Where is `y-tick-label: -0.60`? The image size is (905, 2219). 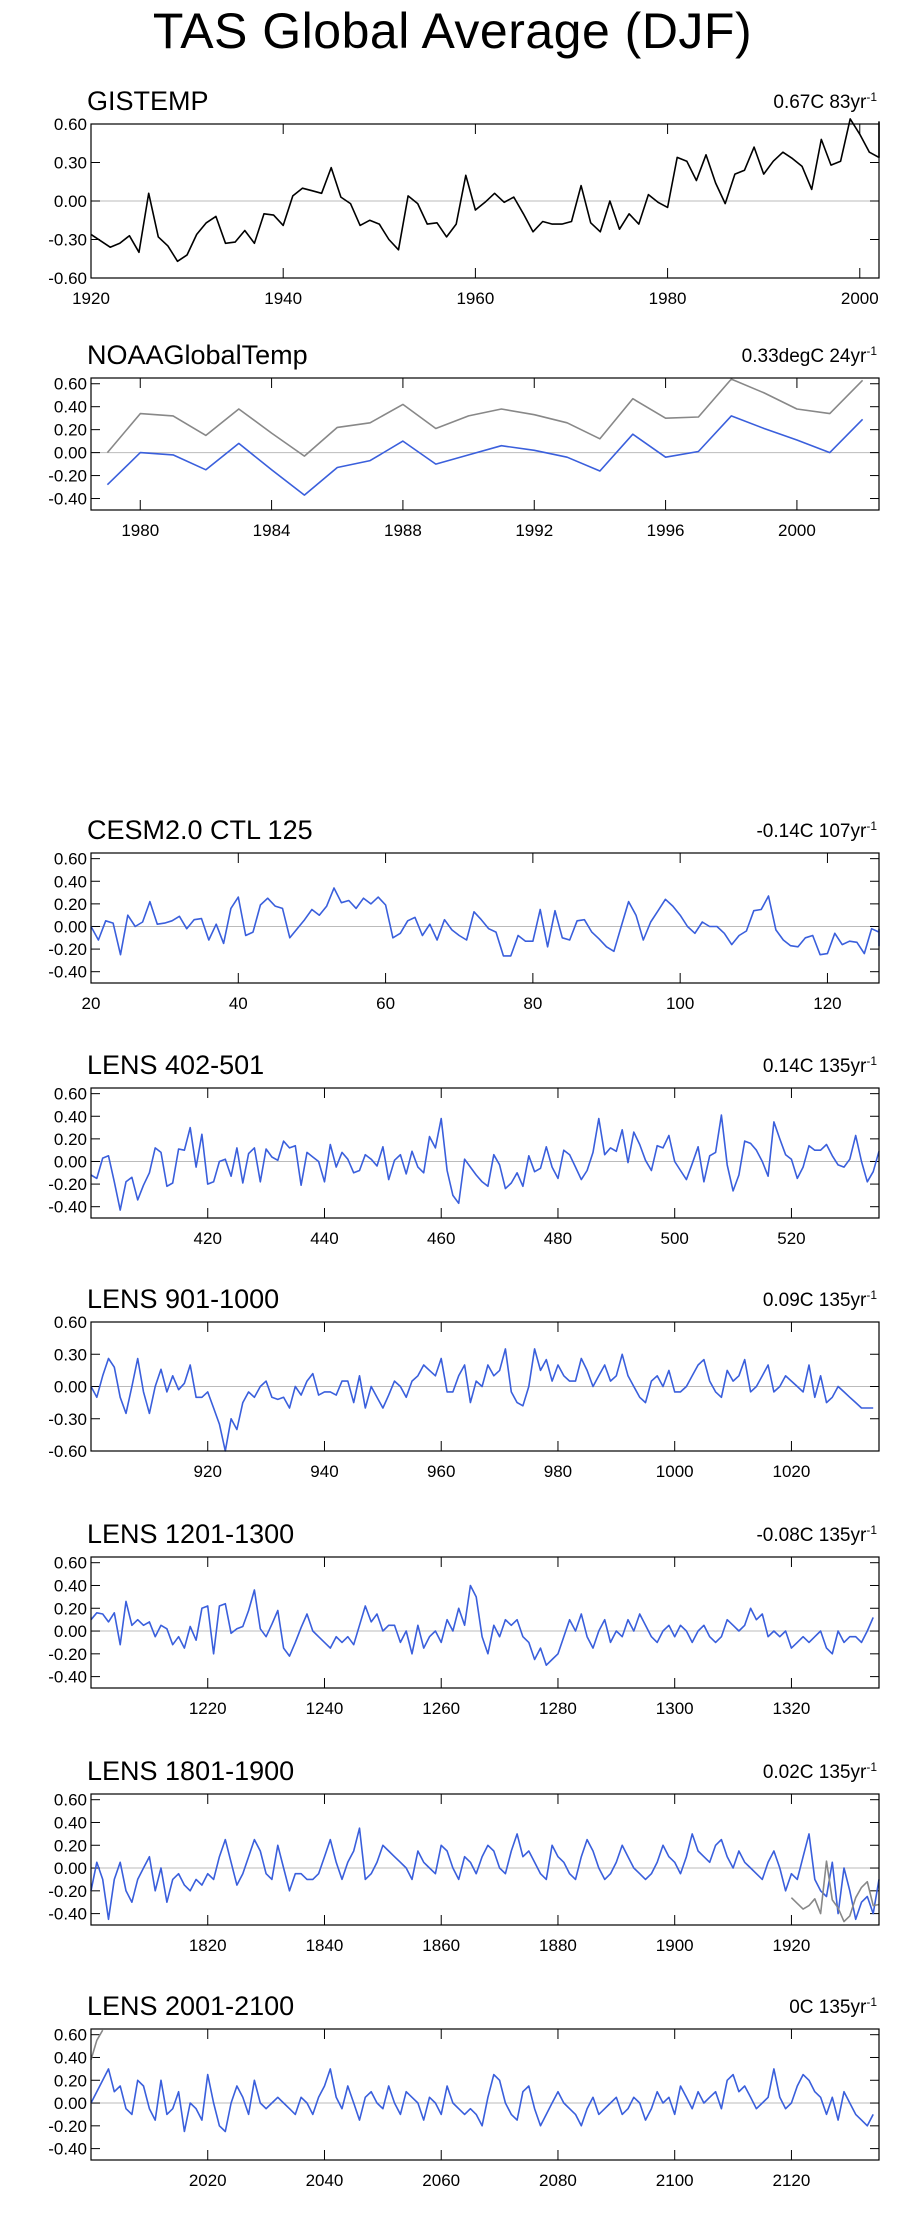 y-tick-label: -0.60 is located at coordinates (67, 278).